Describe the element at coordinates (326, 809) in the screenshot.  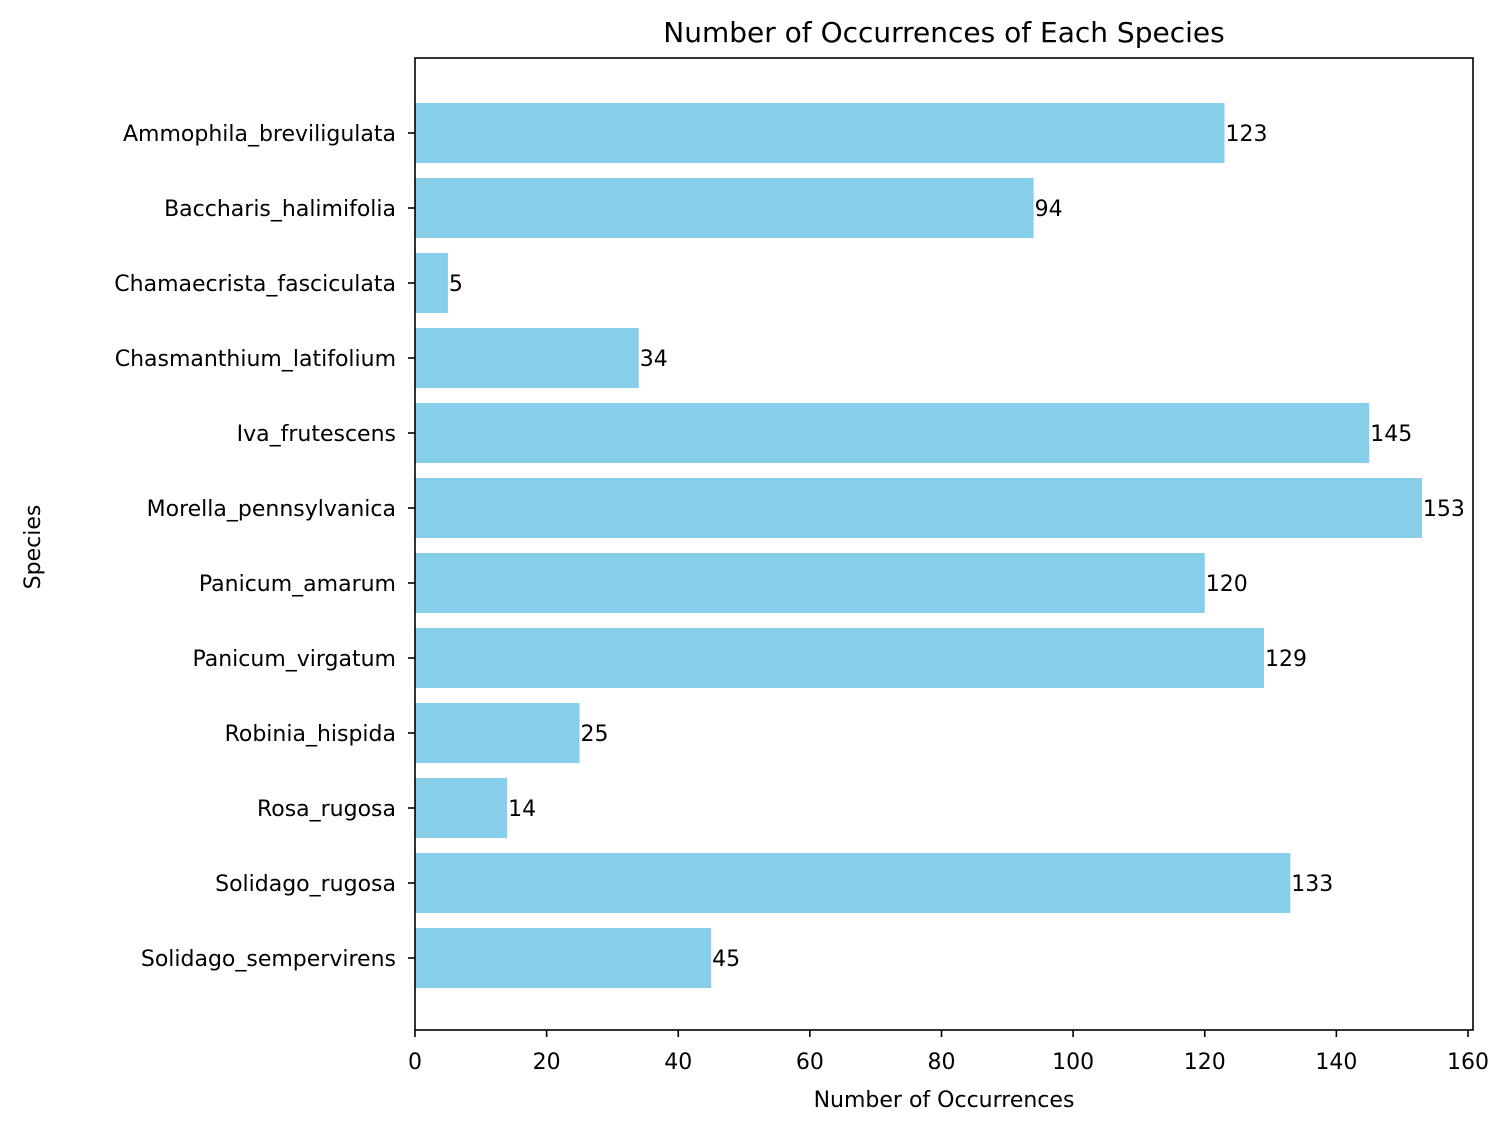
I see `y-tick-label-Rosa_rugosa: Rosa_rugosa` at that location.